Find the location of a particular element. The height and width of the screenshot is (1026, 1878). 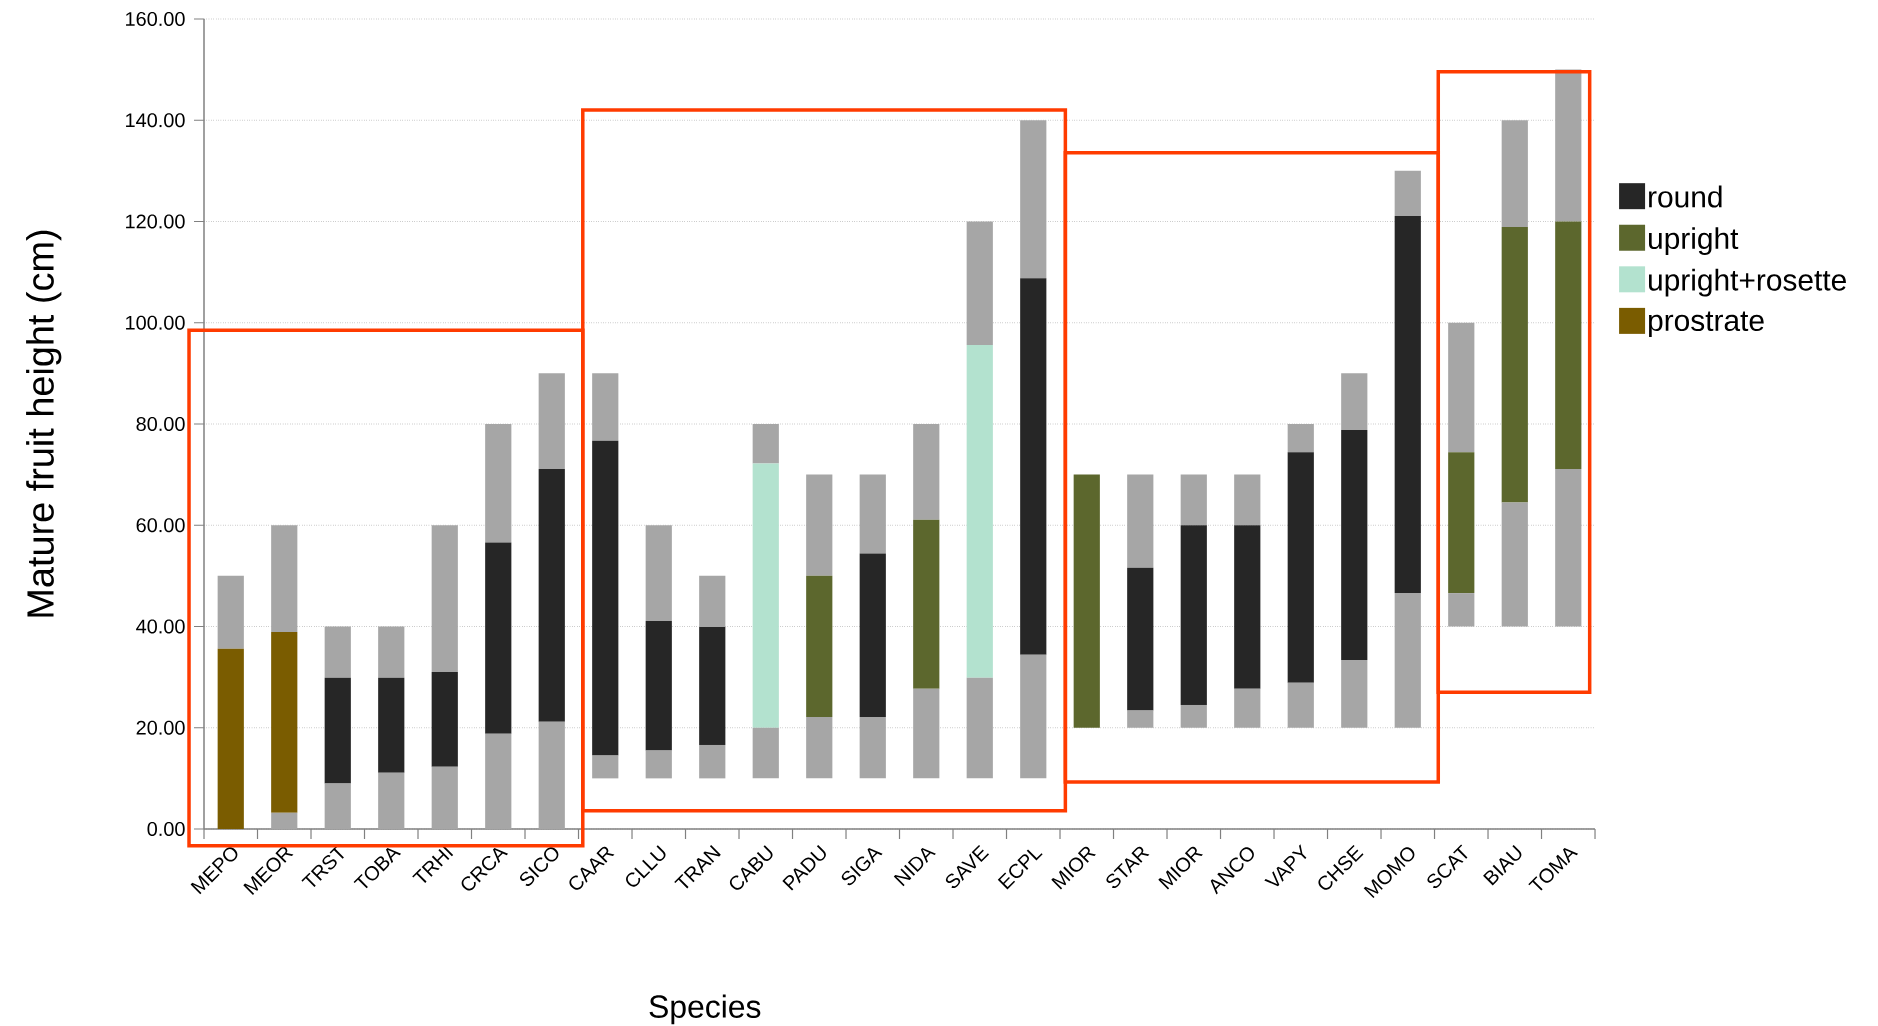

y-tick-label: 120.00 is located at coordinates (155, 221).